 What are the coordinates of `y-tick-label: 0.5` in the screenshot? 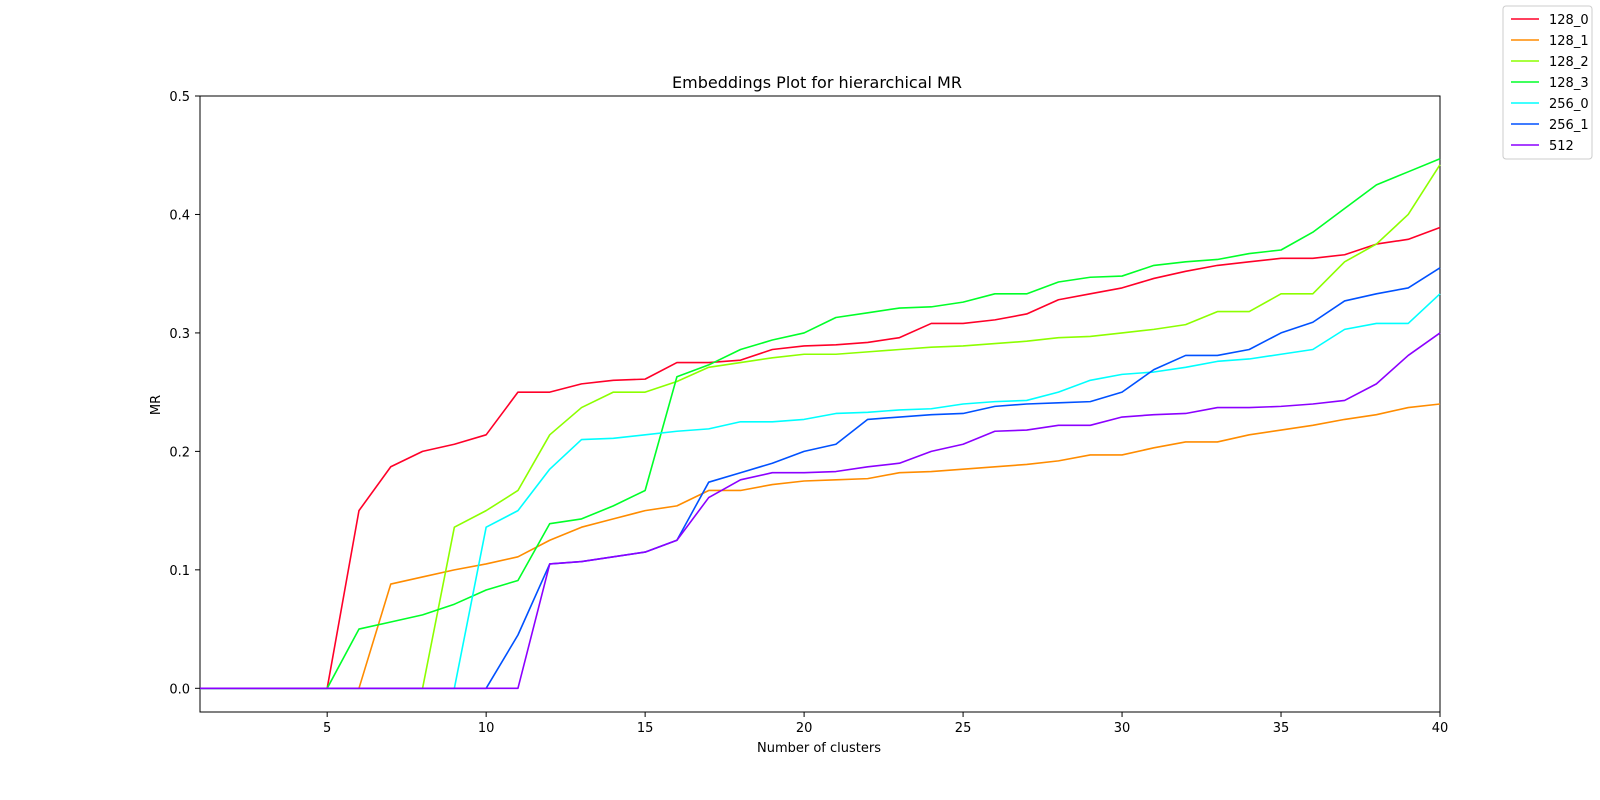 It's located at (179, 97).